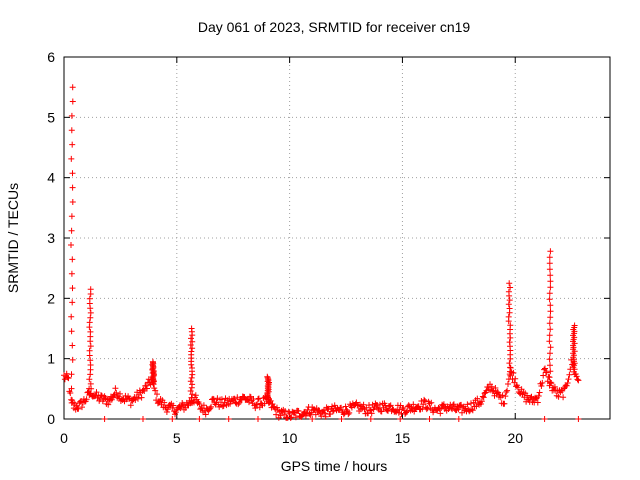 Image resolution: width=640 pixels, height=480 pixels. Describe the element at coordinates (51, 238) in the screenshot. I see `y-tick-labels: 0 1 2 3 4 5 6` at that location.